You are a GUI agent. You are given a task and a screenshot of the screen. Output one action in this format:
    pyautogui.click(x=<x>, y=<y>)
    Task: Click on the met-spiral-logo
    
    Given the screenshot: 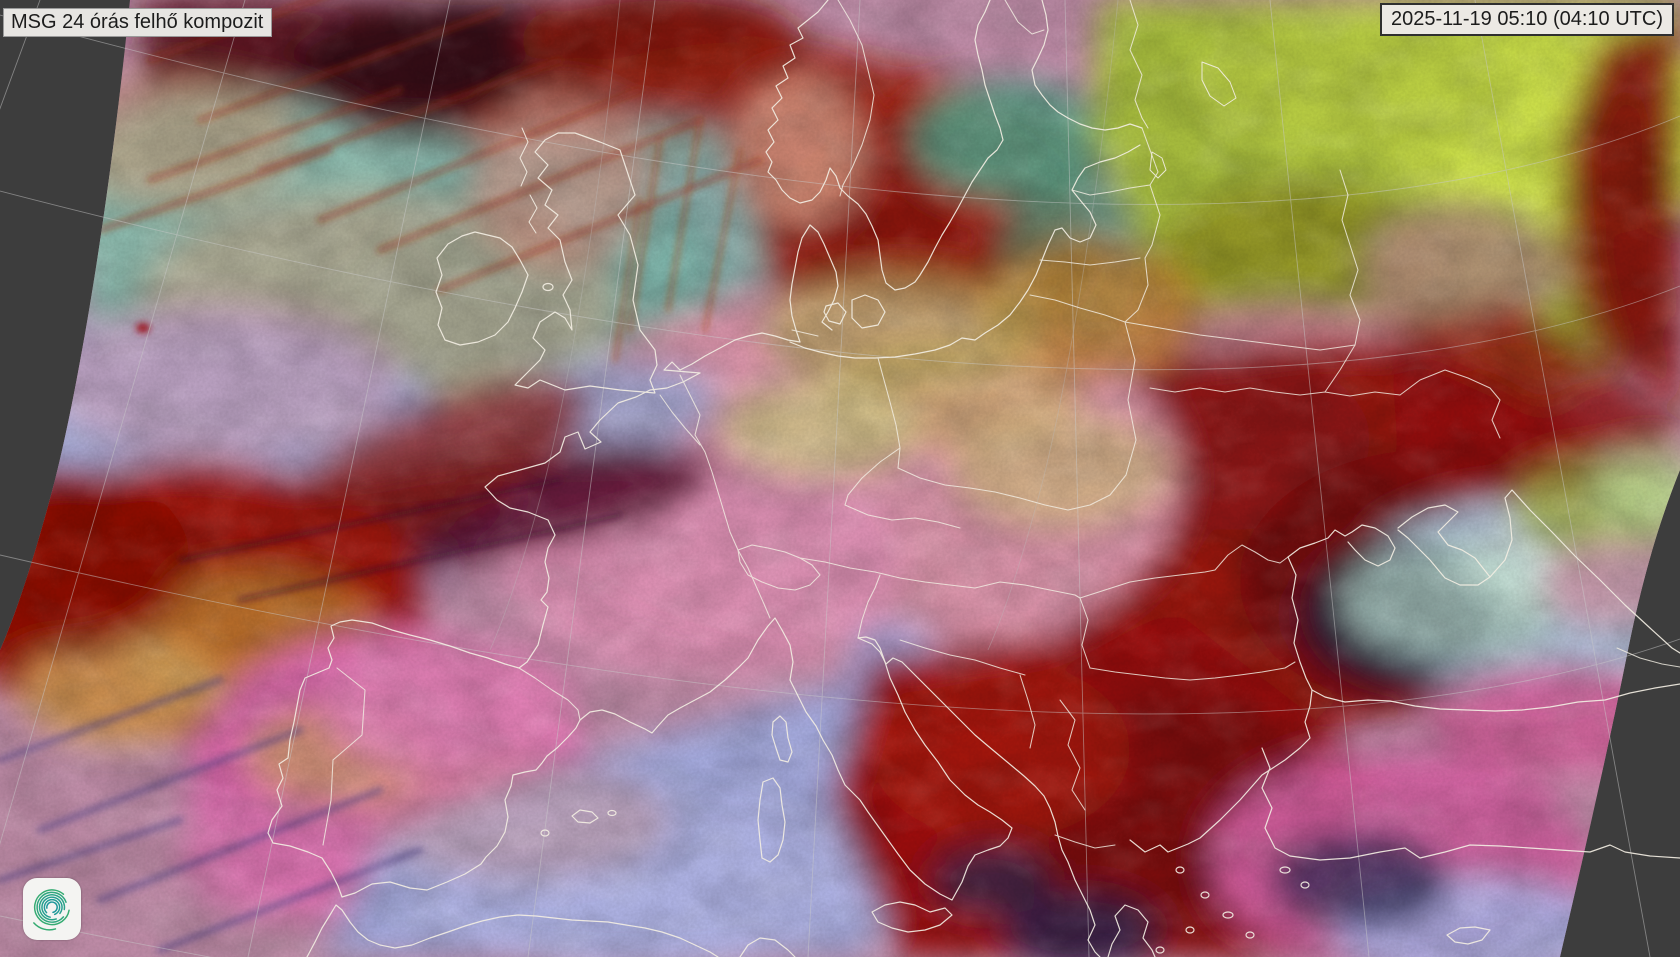 What is the action you would take?
    pyautogui.click(x=52, y=909)
    